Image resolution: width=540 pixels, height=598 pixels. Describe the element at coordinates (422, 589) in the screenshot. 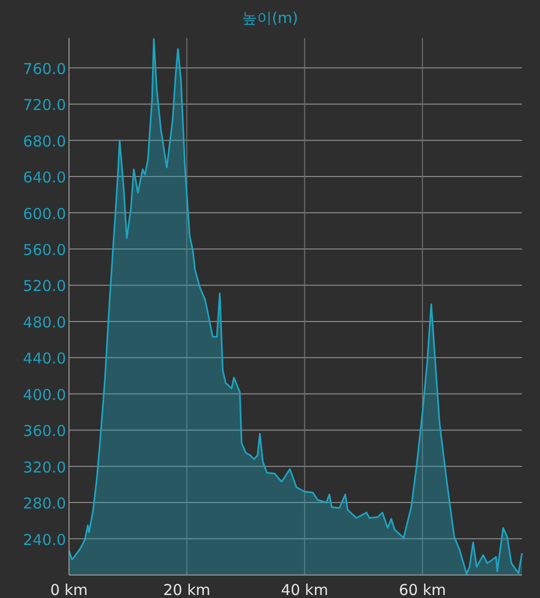

I see `x-tick-label: 60 km` at that location.